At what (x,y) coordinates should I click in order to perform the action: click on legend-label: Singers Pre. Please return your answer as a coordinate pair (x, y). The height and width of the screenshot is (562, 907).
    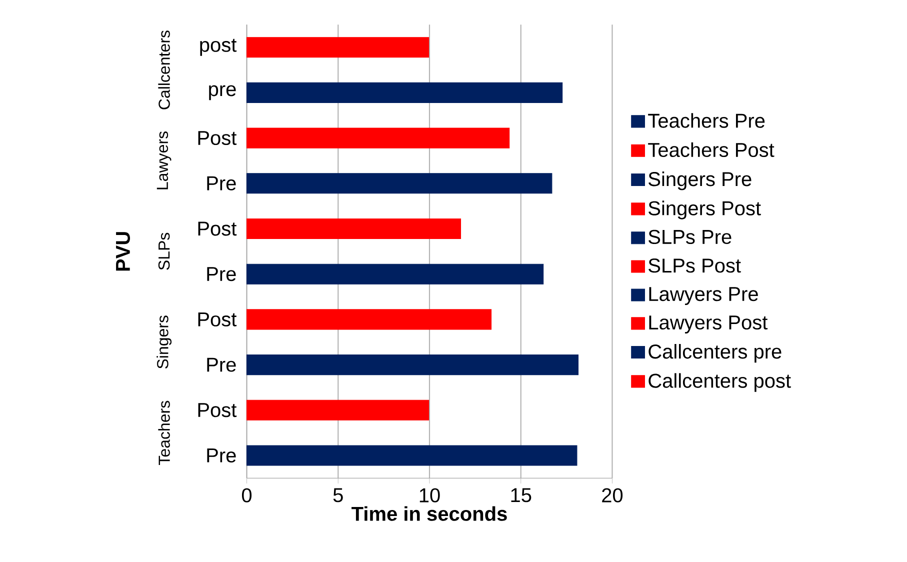
    Looking at the image, I should click on (700, 180).